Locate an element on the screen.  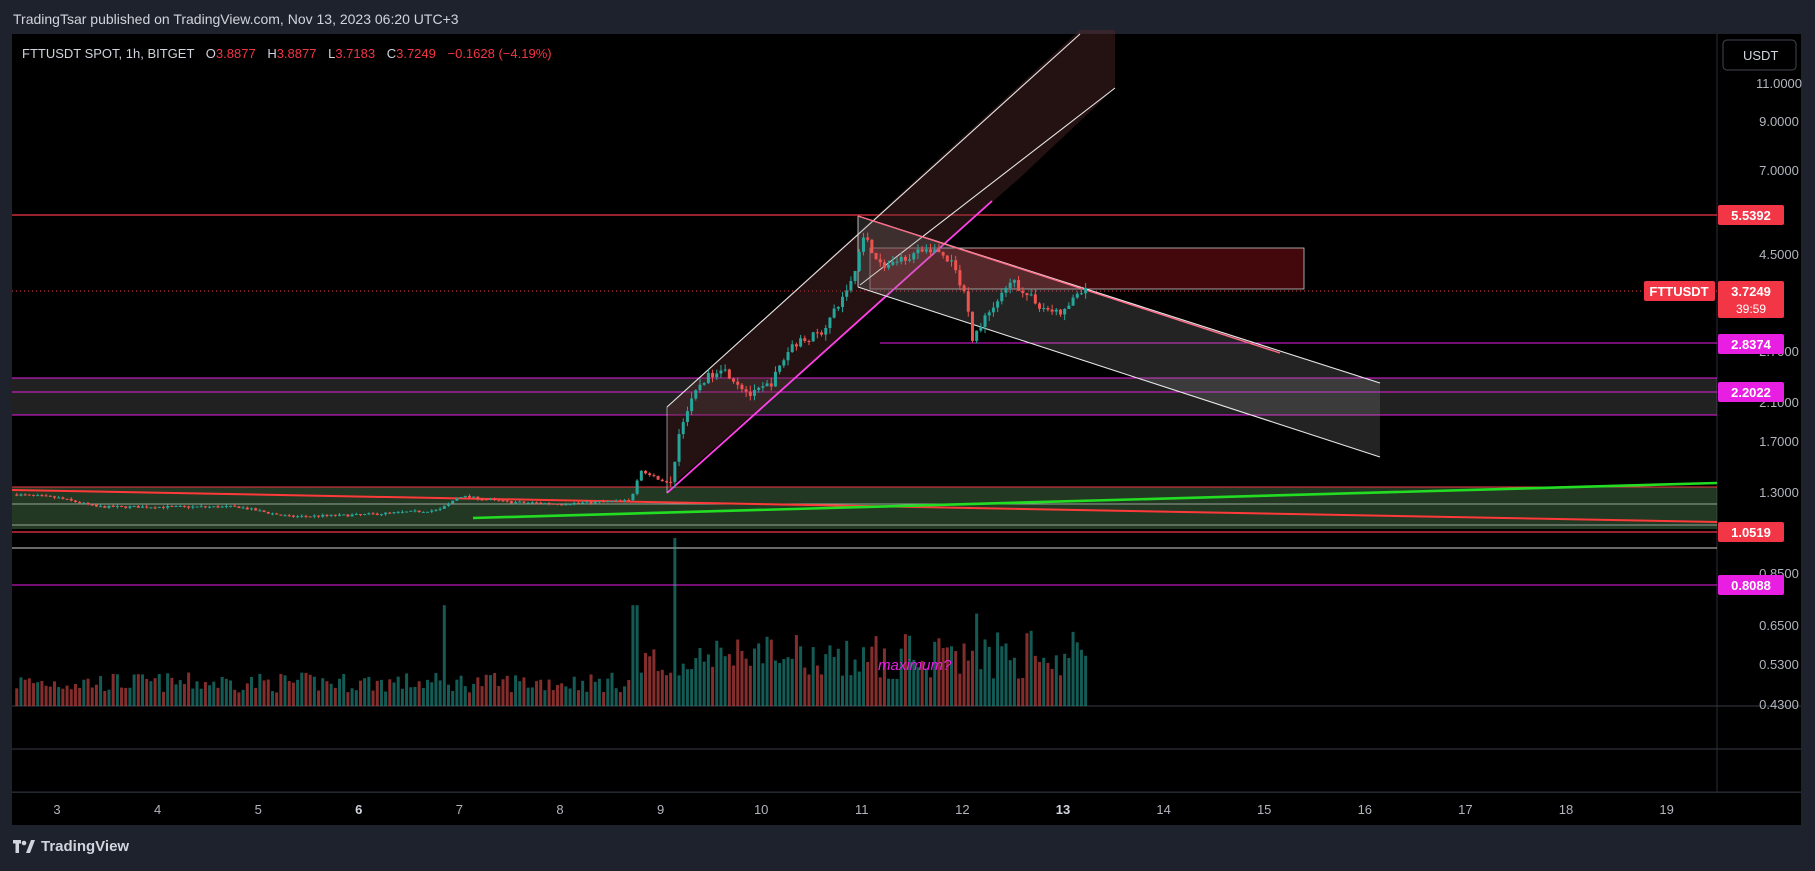
annotation-text: maximum? is located at coordinates (915, 665).